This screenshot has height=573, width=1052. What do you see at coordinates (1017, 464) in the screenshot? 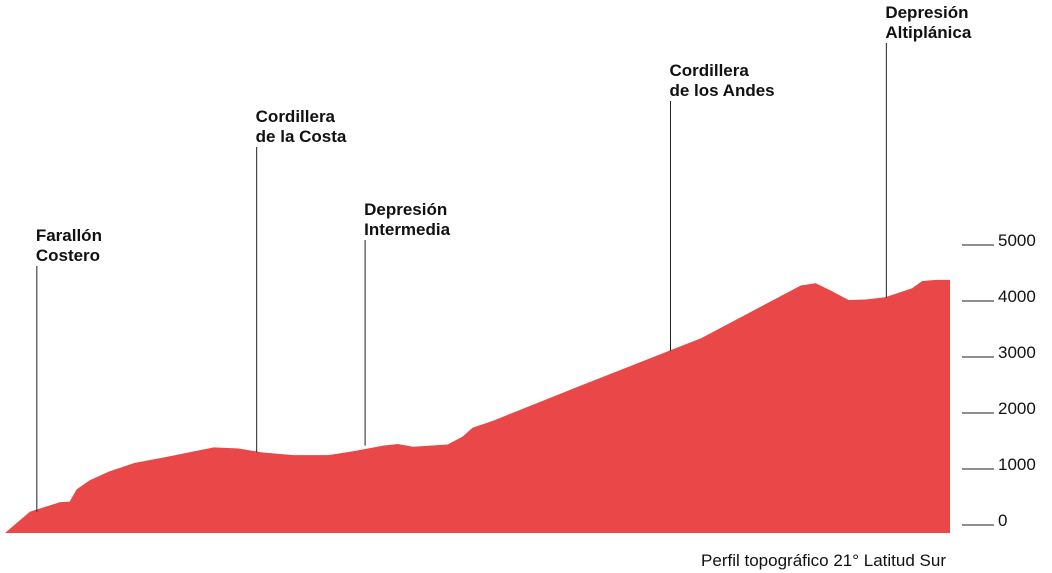
I see `y-tick-label: 1000` at bounding box center [1017, 464].